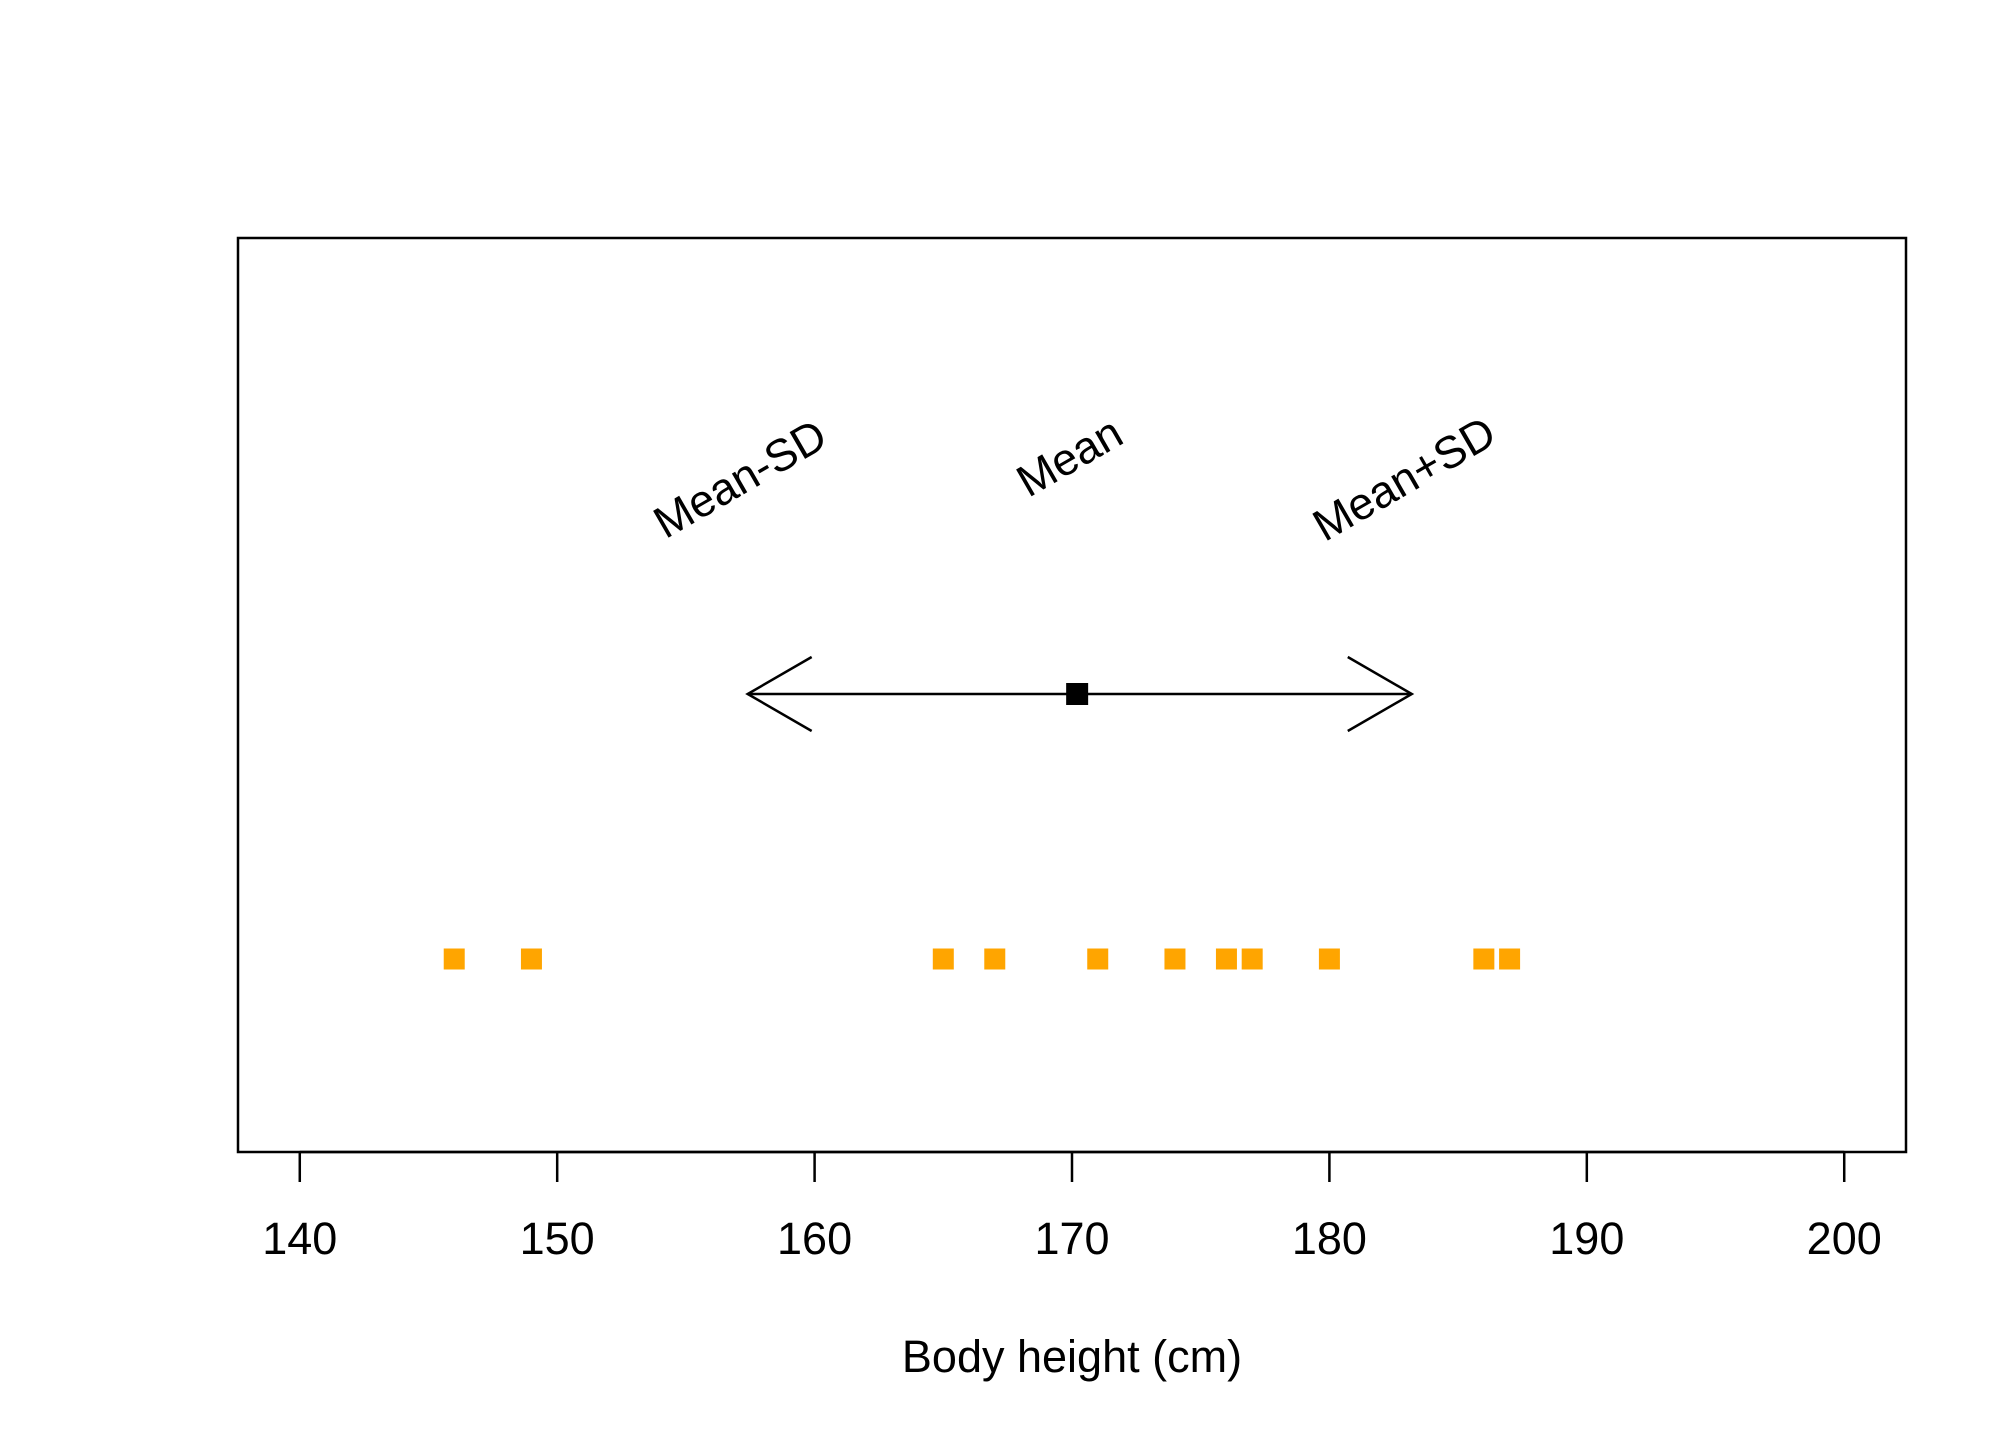  What do you see at coordinates (982, 959) in the screenshot?
I see `data-points` at bounding box center [982, 959].